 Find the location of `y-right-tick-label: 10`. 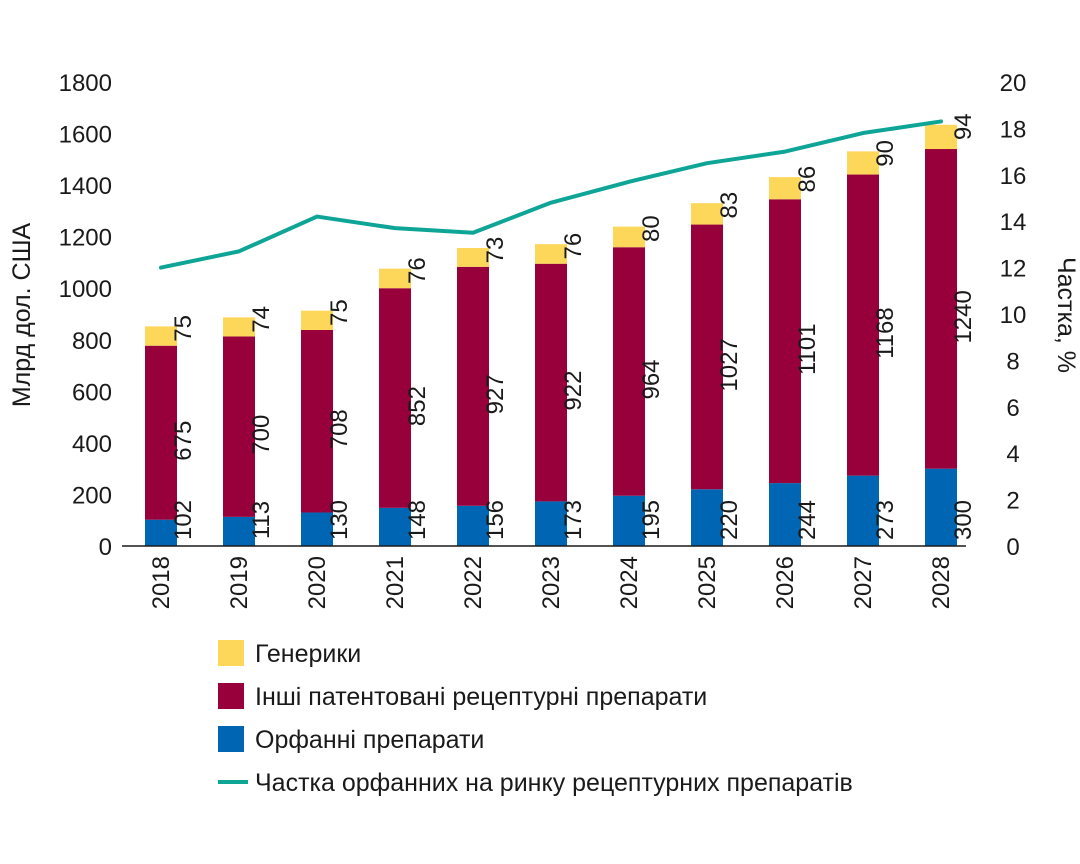

y-right-tick-label: 10 is located at coordinates (1013, 315).